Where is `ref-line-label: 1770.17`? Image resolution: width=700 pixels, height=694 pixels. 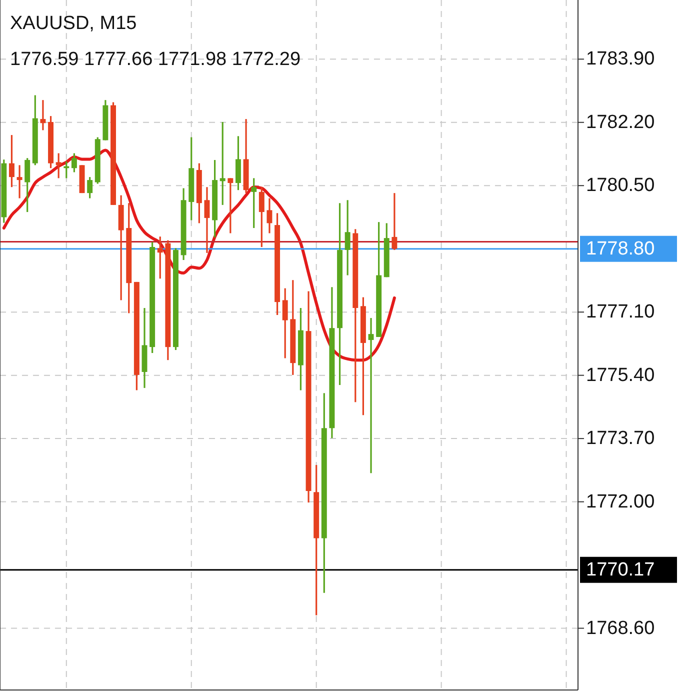 ref-line-label: 1770.17 is located at coordinates (620, 569).